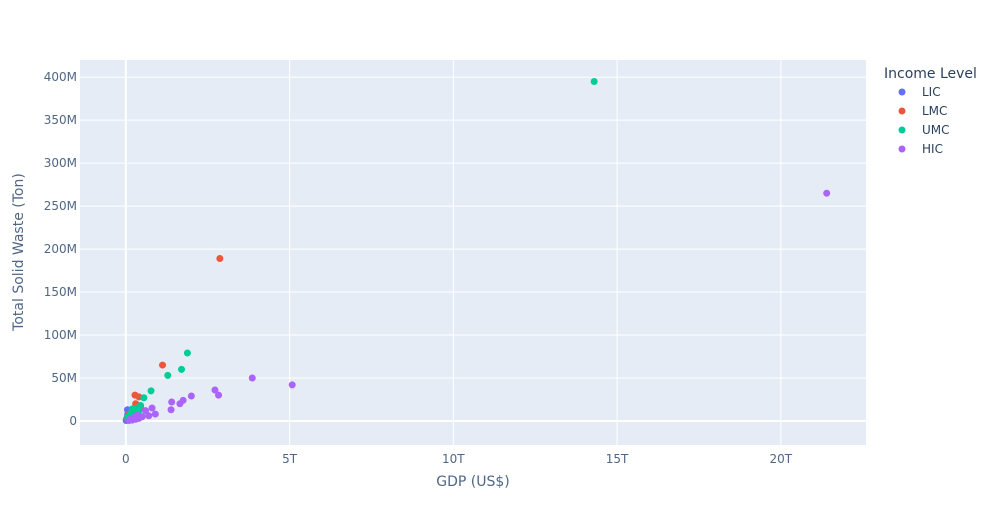 The image size is (983, 525). What do you see at coordinates (19, 252) in the screenshot?
I see `y-axis-title: Total Solid Waste (Ton)` at bounding box center [19, 252].